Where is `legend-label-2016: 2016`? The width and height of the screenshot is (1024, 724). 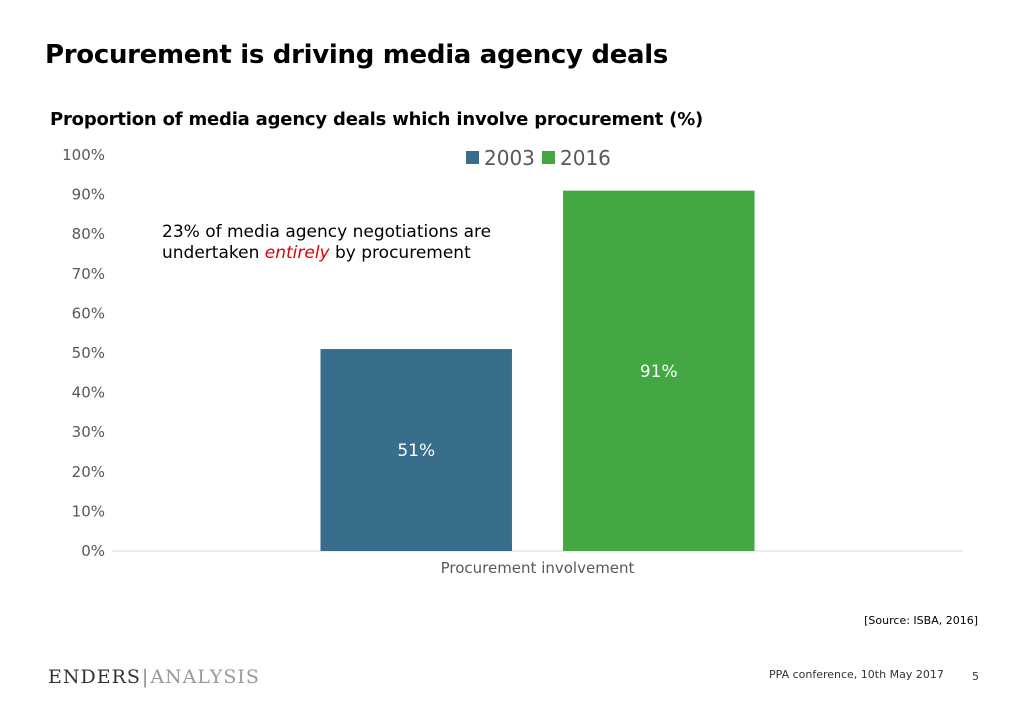
legend-label-2016: 2016 is located at coordinates (585, 158).